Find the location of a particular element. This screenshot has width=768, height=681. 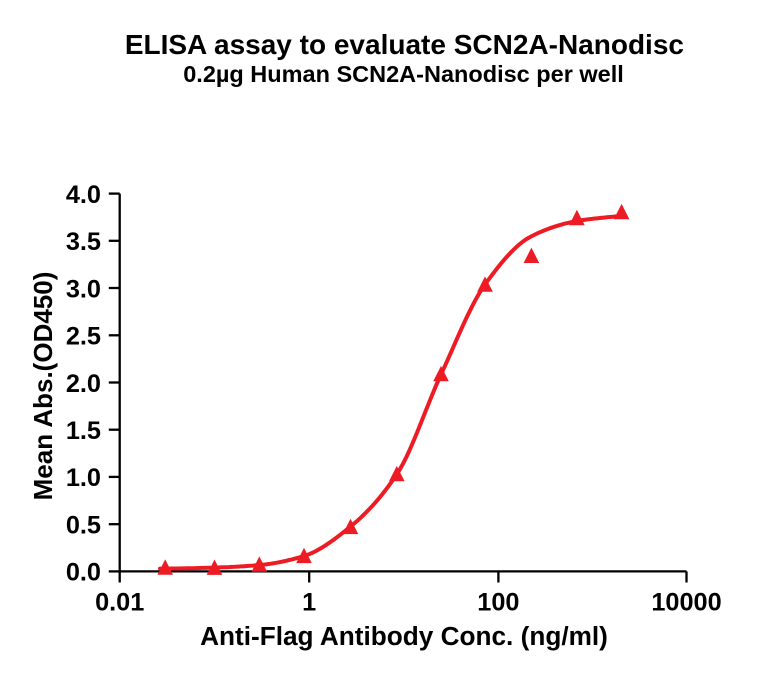

svg-text: 2.5 is located at coordinates (83, 337).